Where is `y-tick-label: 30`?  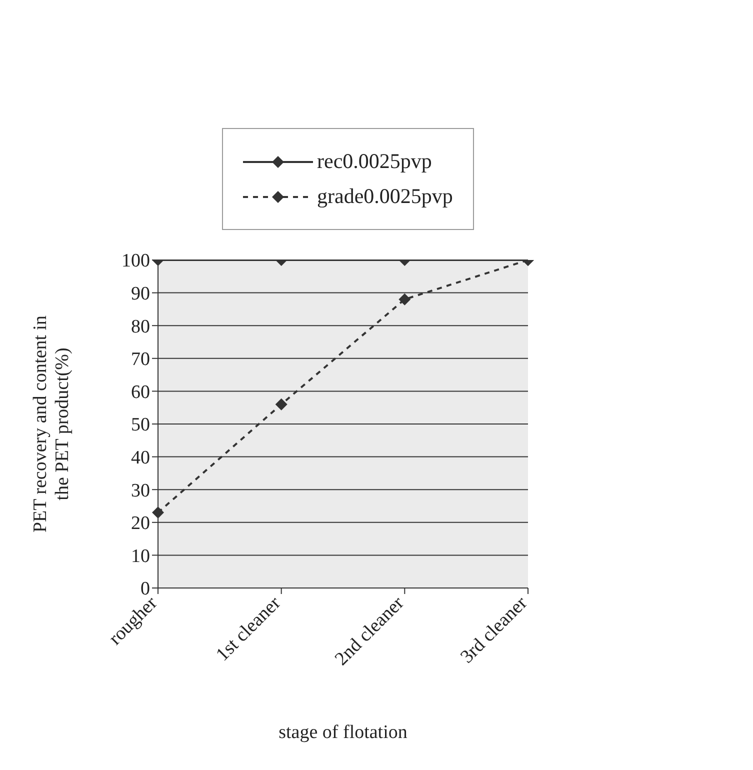 y-tick-label: 30 is located at coordinates (140, 491).